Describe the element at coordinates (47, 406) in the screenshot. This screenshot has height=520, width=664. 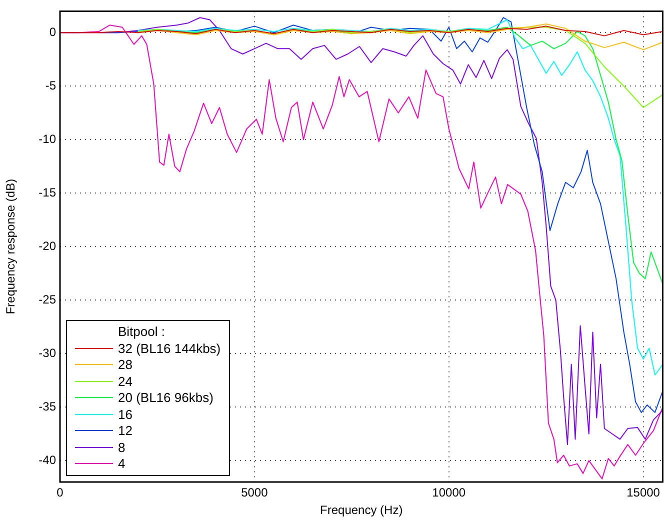
I see `y-tick-label: -35` at that location.